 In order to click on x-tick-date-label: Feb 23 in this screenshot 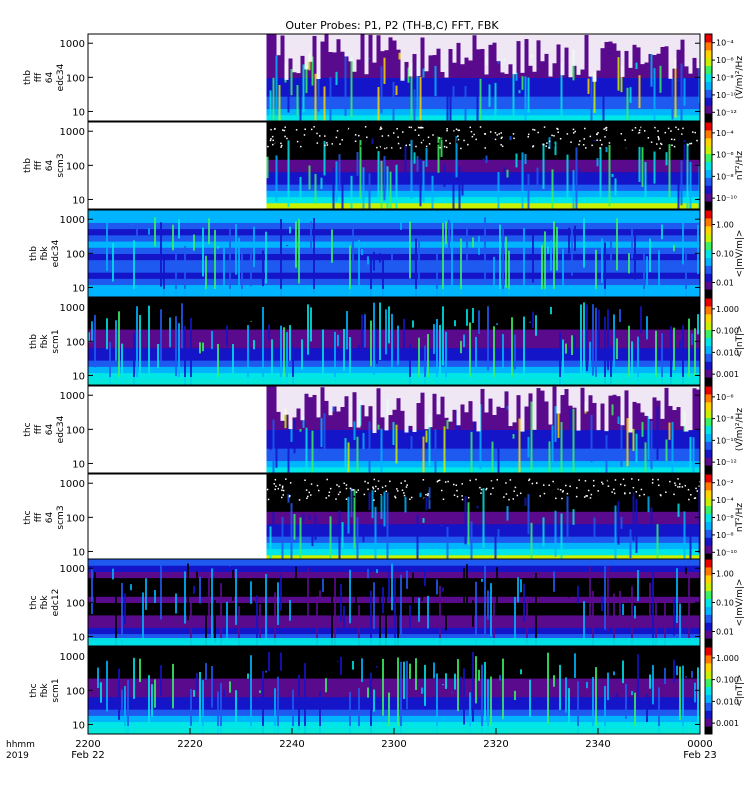, I will do `click(700, 755)`.